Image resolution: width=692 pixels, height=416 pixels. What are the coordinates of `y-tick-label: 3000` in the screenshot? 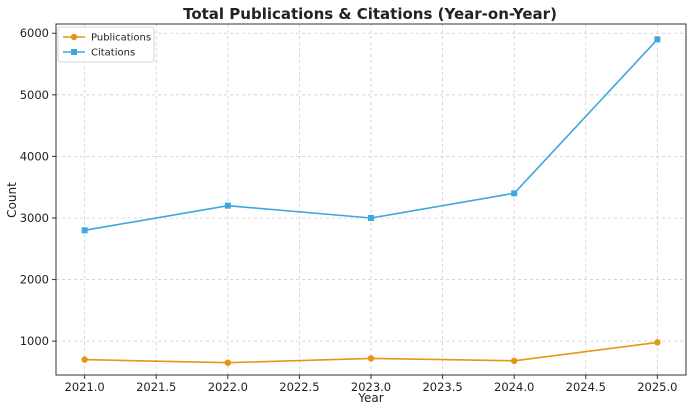 It's located at (34, 218).